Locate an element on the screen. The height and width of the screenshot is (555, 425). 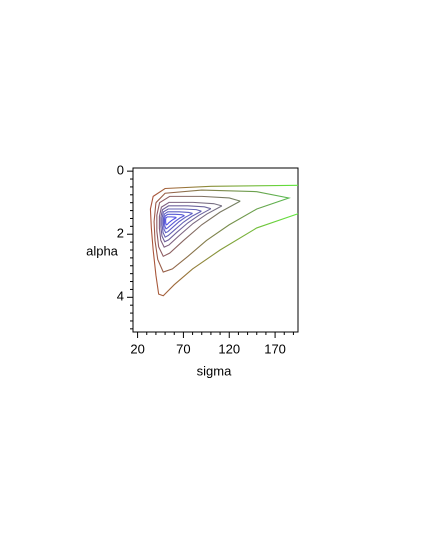
y-tick-label: 4 is located at coordinates (120, 296).